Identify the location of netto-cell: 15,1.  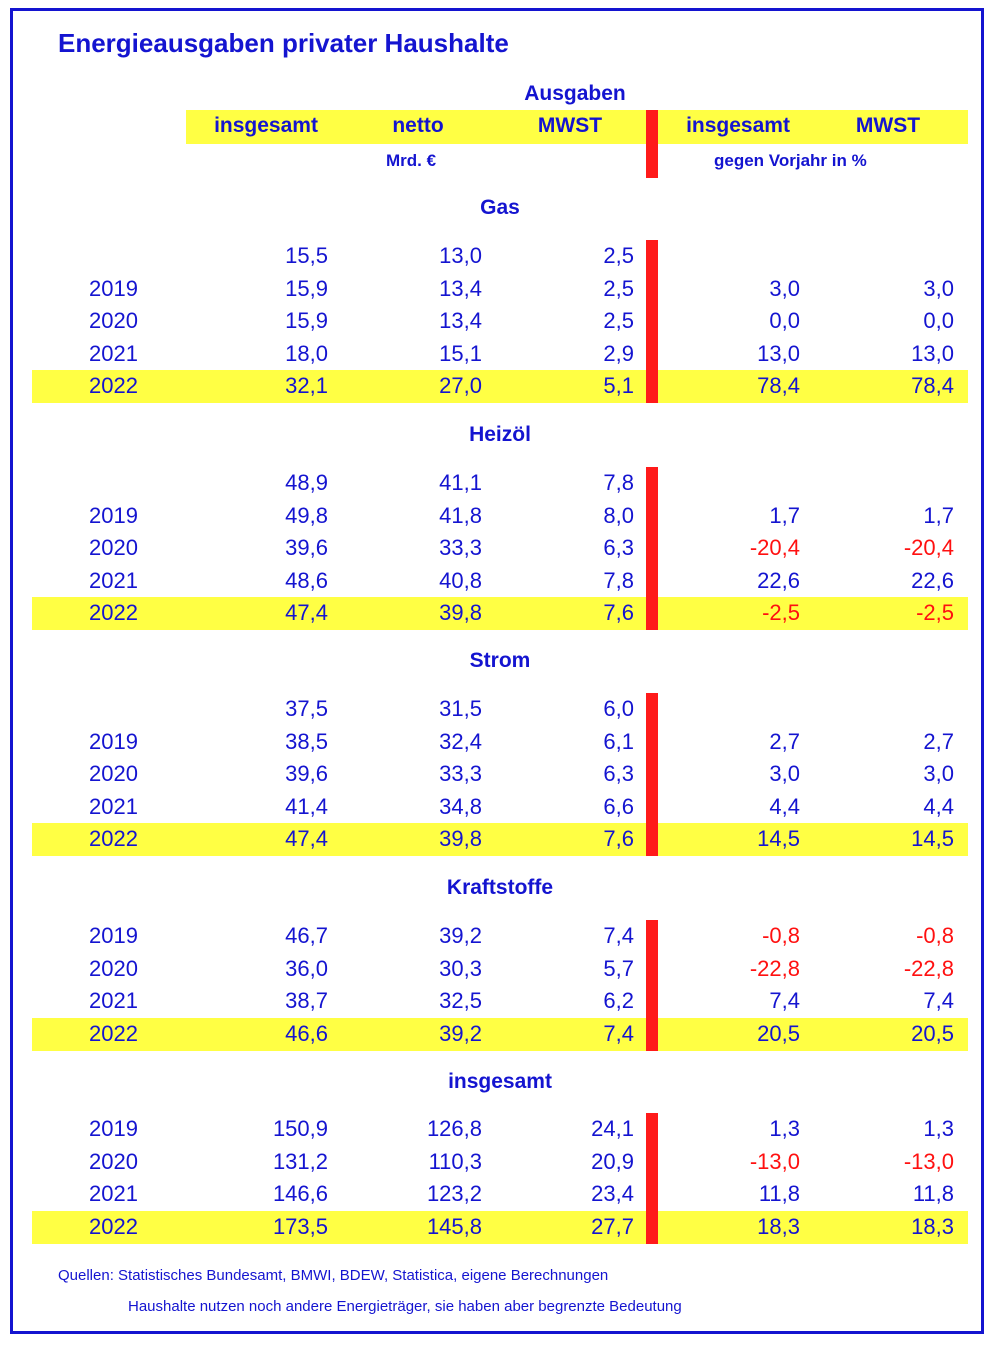
(460, 353).